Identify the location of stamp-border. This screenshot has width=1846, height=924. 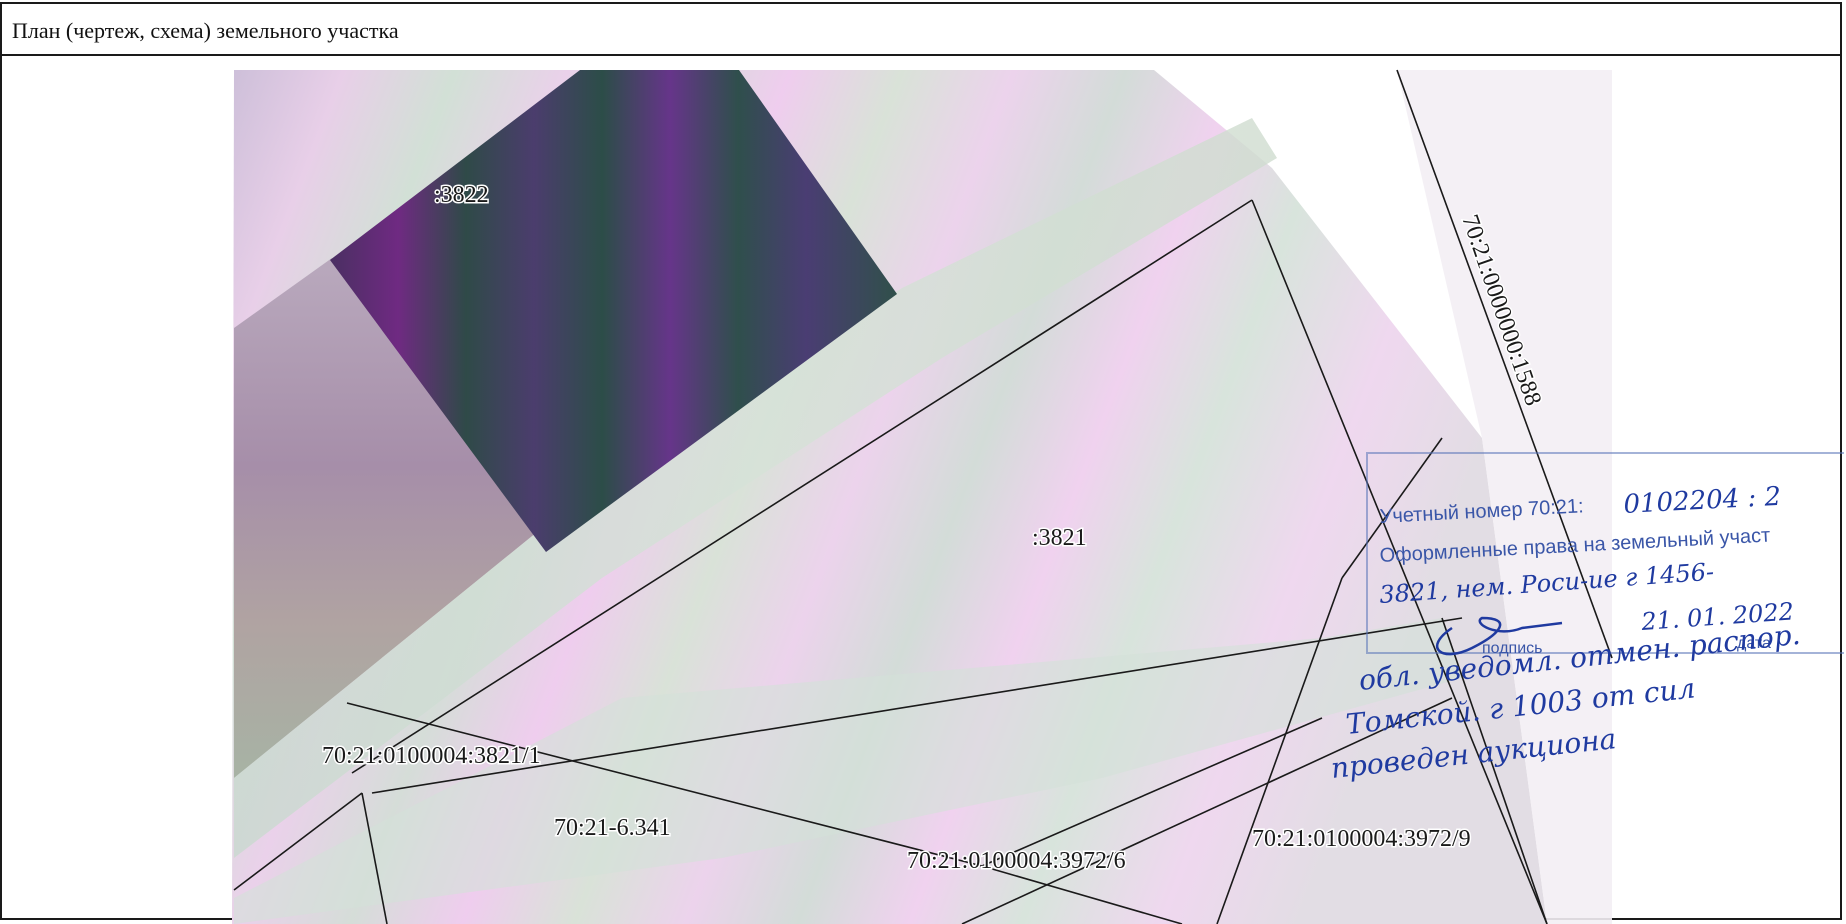
(1605, 553).